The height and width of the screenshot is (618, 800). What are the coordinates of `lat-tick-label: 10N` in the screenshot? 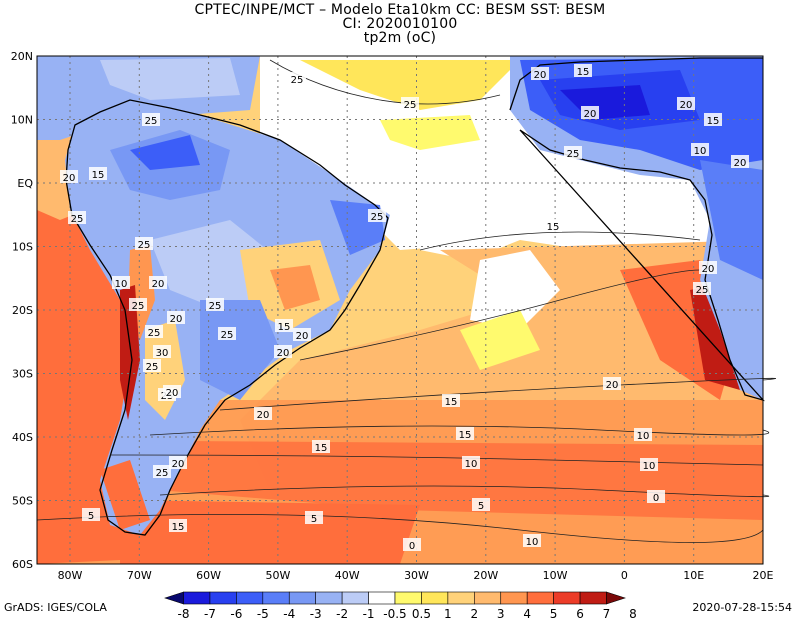 It's located at (22, 120).